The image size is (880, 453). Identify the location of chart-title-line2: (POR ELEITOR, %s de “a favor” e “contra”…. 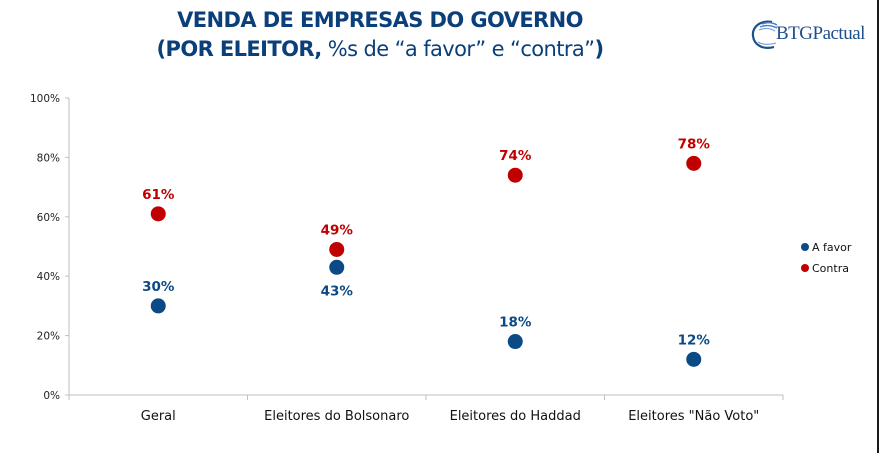
(380, 49).